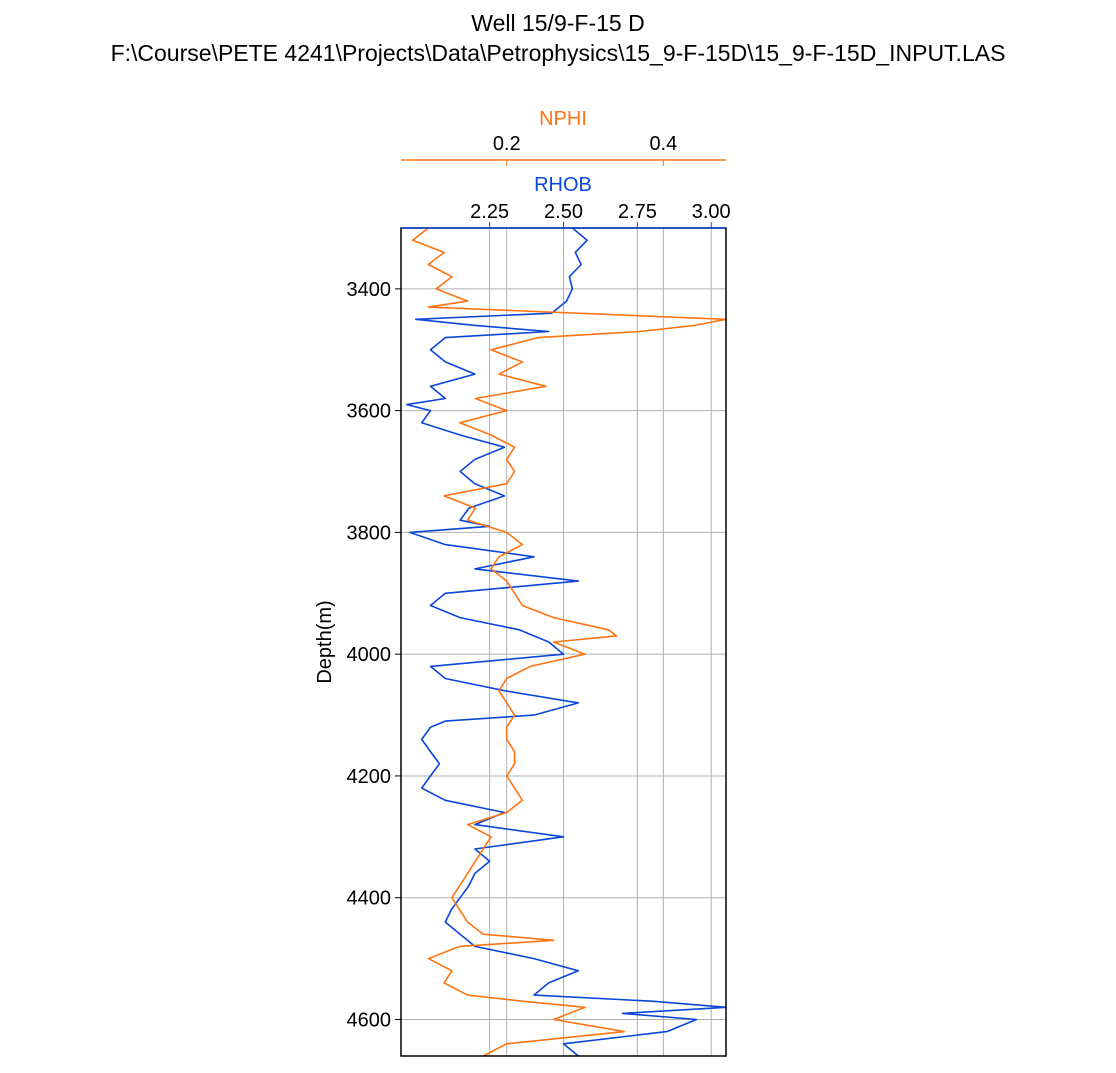  Describe the element at coordinates (563, 119) in the screenshot. I see `nphi-axis-label: NPHI` at that location.